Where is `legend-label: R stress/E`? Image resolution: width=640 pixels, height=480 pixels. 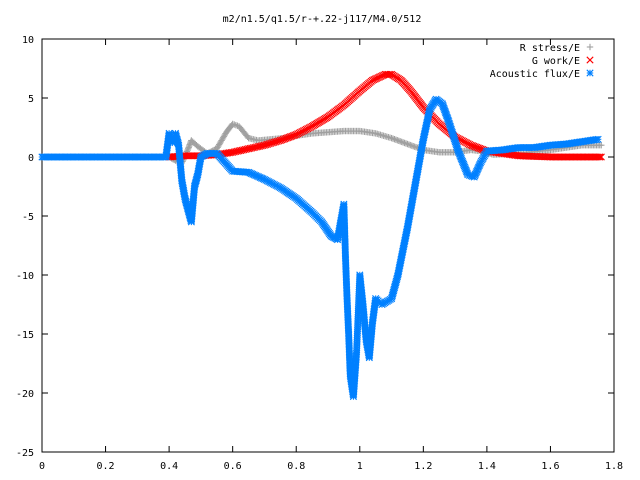
legend-label: R stress/E is located at coordinates (550, 48).